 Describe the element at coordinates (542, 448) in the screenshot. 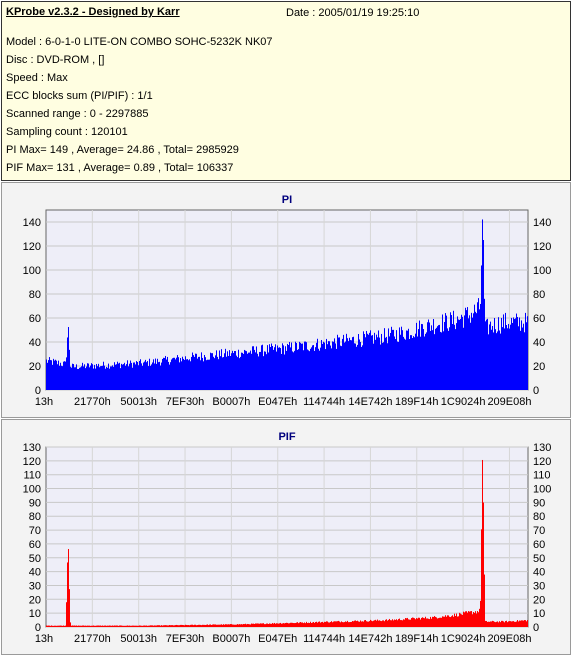

I see `y-tick-label-right: 130` at that location.